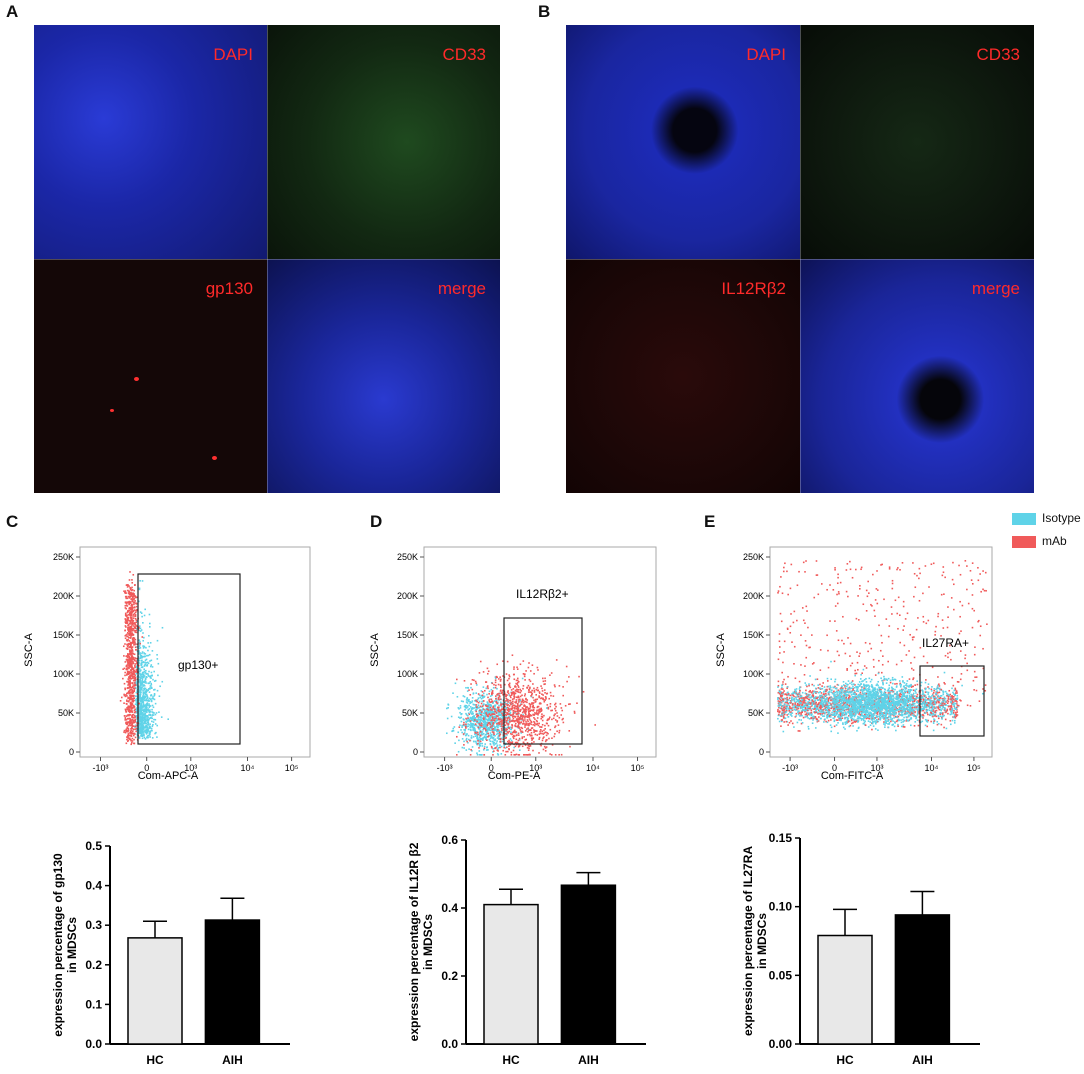 This screenshot has height=1074, width=1084. What do you see at coordinates (917, 376) in the screenshot?
I see `tile-b-merge: merge` at bounding box center [917, 376].